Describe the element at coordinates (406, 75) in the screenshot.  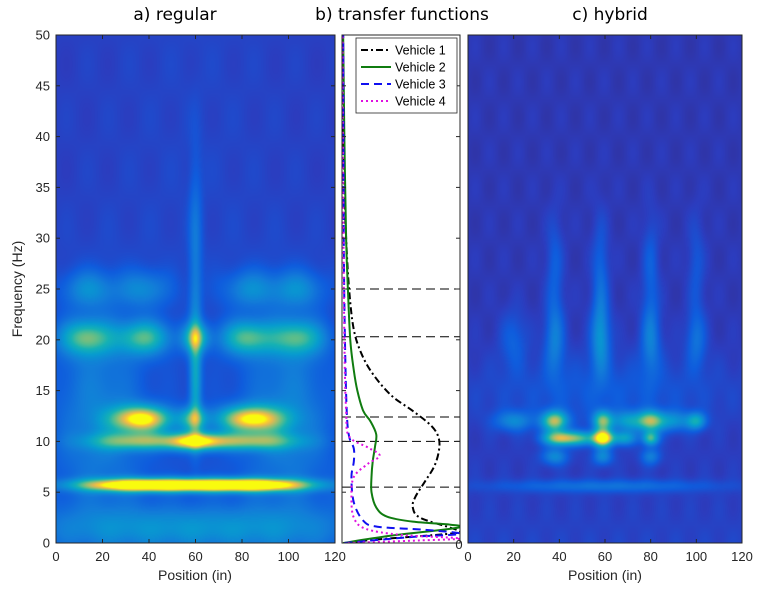
I see `legend: Vehicle 1 Vehicle 2 Vehicle 3 Vehicle 4` at that location.